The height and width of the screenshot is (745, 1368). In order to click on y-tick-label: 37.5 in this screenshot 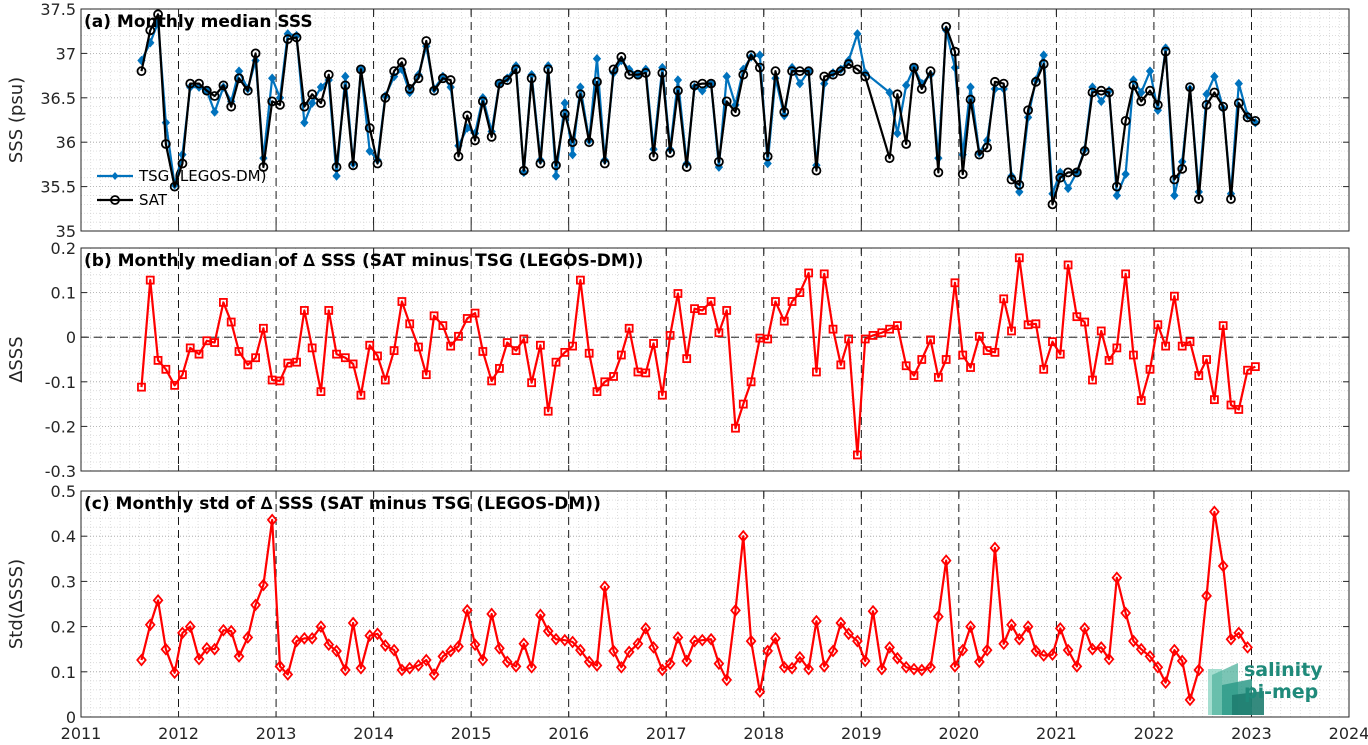, I will do `click(58, 9)`.